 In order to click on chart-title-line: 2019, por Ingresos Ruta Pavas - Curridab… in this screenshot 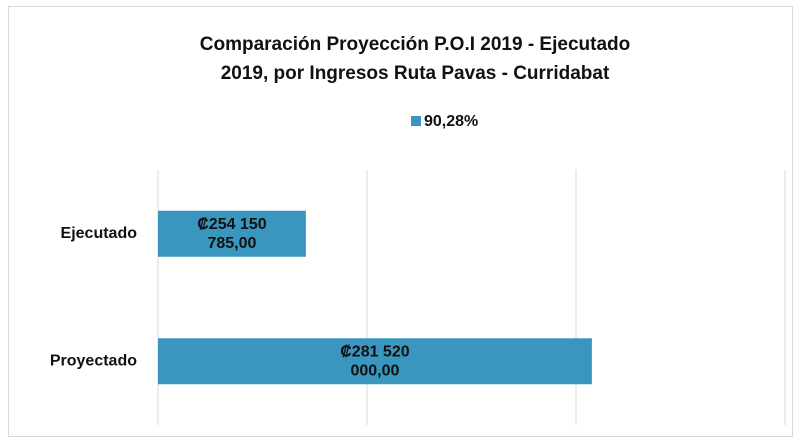, I will do `click(415, 73)`.